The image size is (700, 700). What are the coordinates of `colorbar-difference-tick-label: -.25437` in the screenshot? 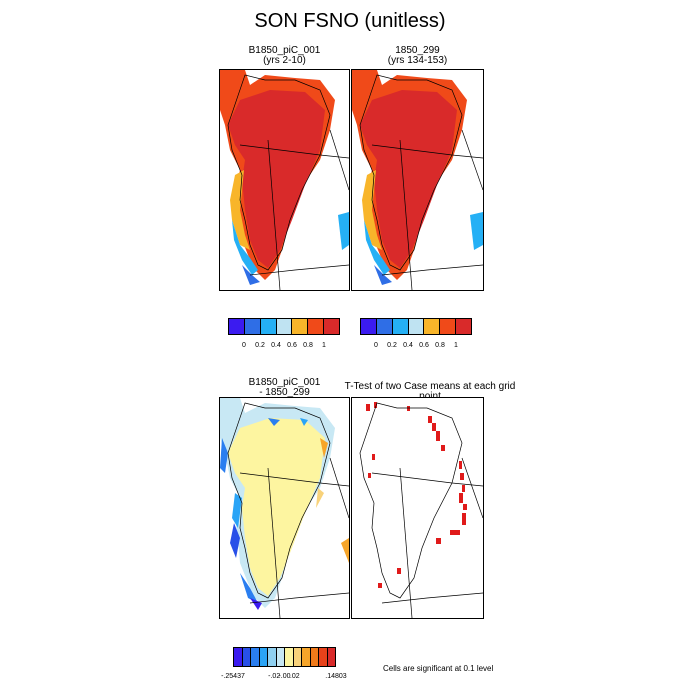 It's located at (233, 676).